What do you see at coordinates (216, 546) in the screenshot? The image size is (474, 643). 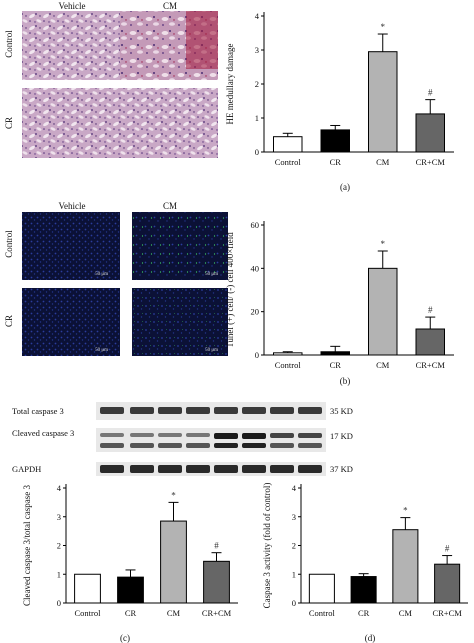 I see `significance-c-3: #` at bounding box center [216, 546].